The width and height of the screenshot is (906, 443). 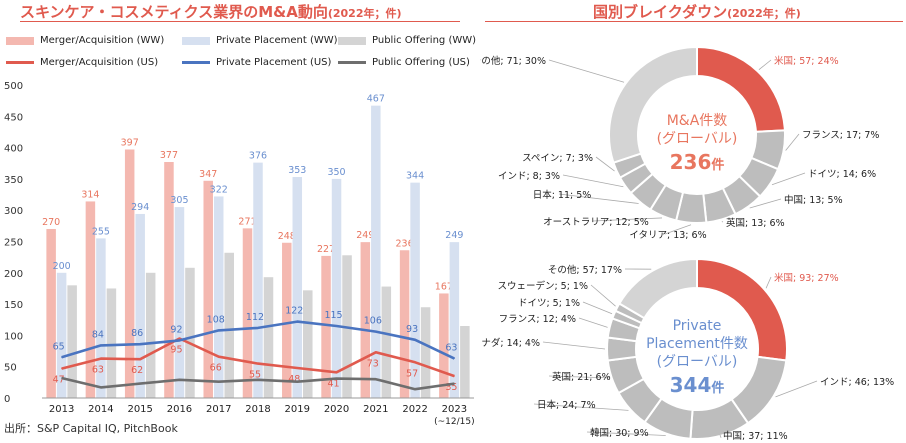 What do you see at coordinates (257, 409) in the screenshot?
I see `x-tick-label: 2018` at bounding box center [257, 409].